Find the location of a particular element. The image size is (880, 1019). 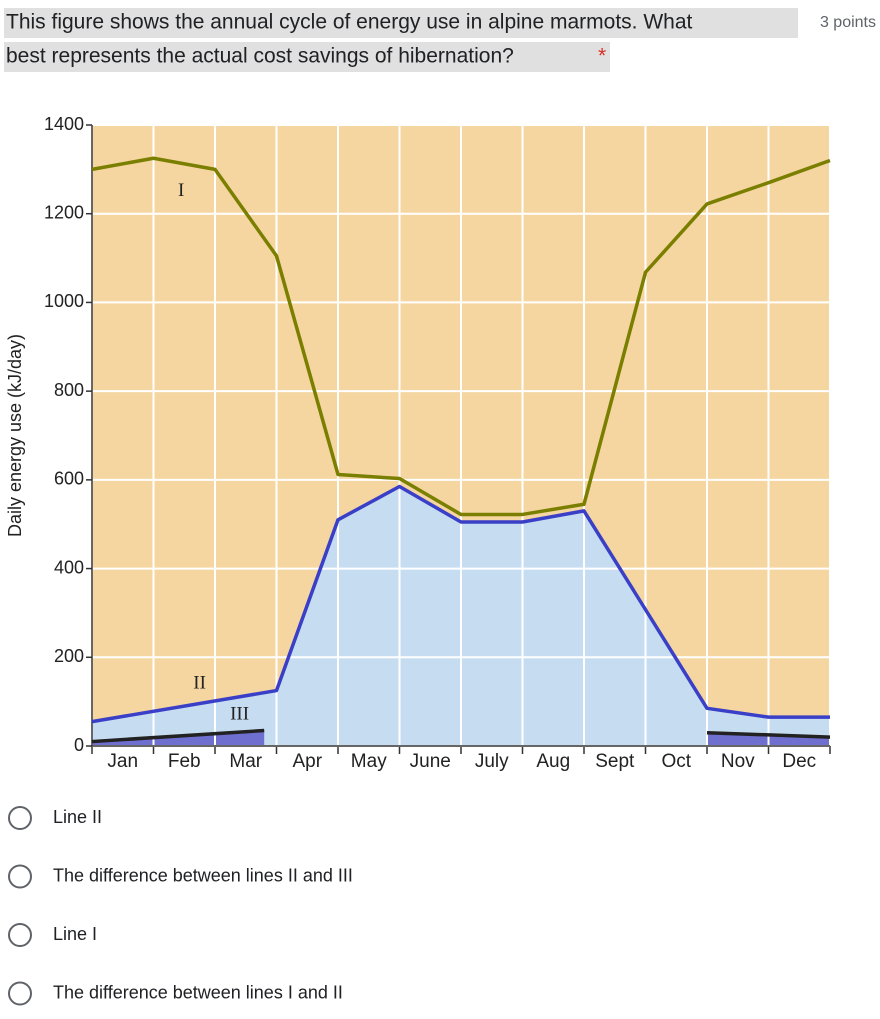

points: 3 points is located at coordinates (848, 22).